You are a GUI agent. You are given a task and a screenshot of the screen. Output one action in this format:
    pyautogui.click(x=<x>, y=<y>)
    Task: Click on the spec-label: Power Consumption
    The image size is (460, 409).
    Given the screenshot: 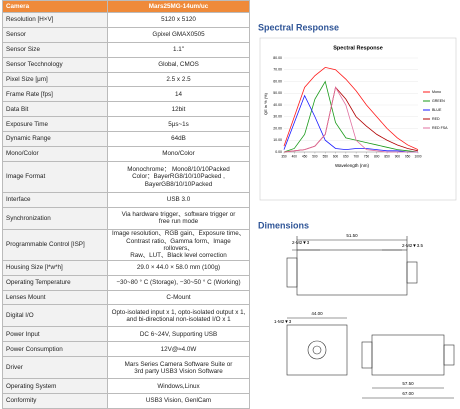 What is the action you would take?
    pyautogui.click(x=55, y=349)
    